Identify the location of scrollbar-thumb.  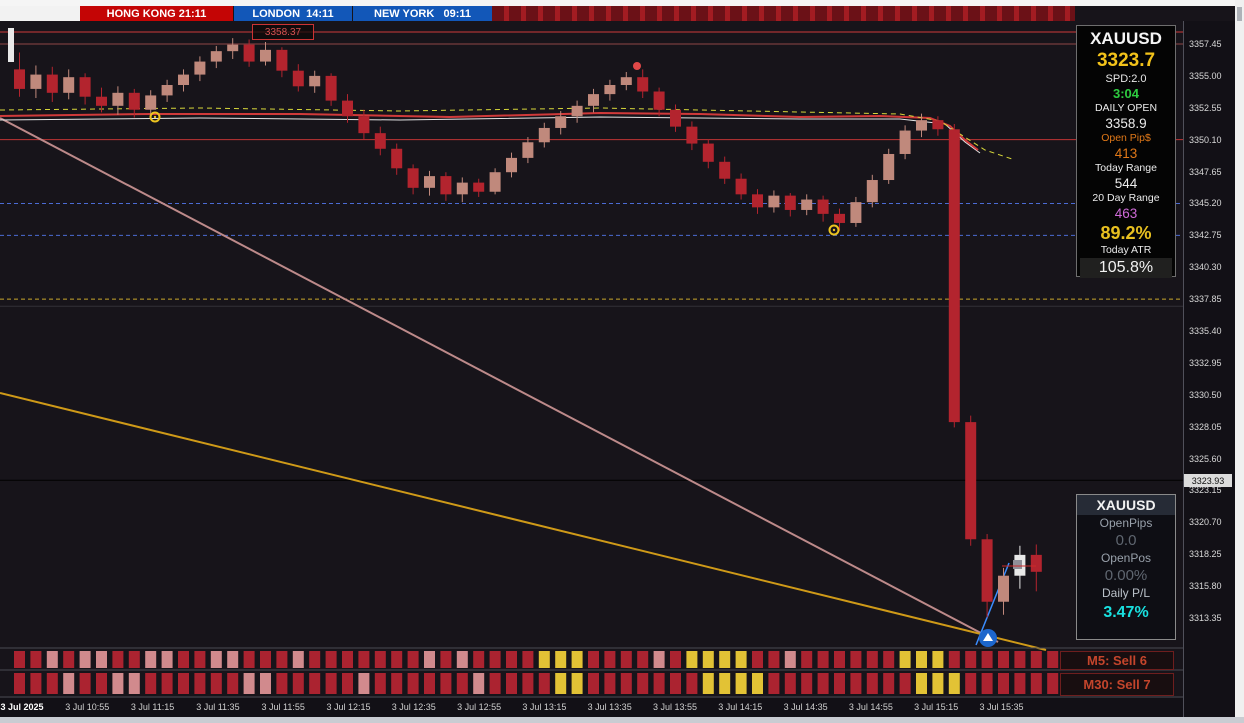
(1239, 14).